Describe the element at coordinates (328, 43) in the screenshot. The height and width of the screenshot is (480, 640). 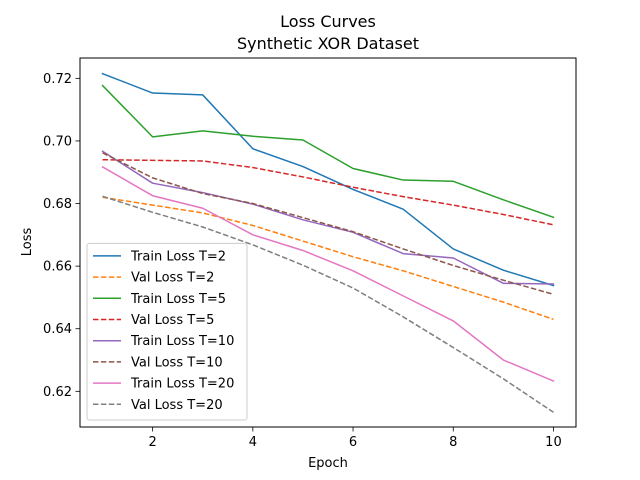
I see `chart-subtitle: Synthetic XOR Dataset` at that location.